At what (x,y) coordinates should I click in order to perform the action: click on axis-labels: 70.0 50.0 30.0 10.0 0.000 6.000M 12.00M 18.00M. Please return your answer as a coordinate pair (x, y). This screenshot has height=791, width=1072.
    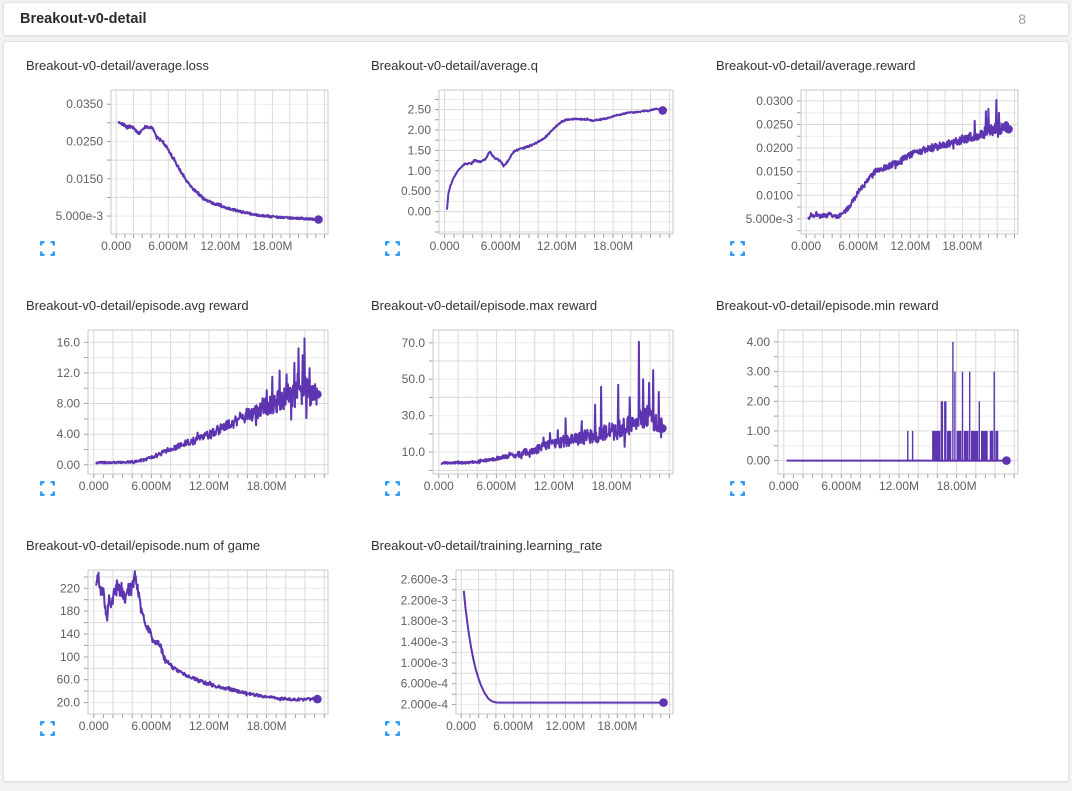
    Looking at the image, I should click on (517, 414).